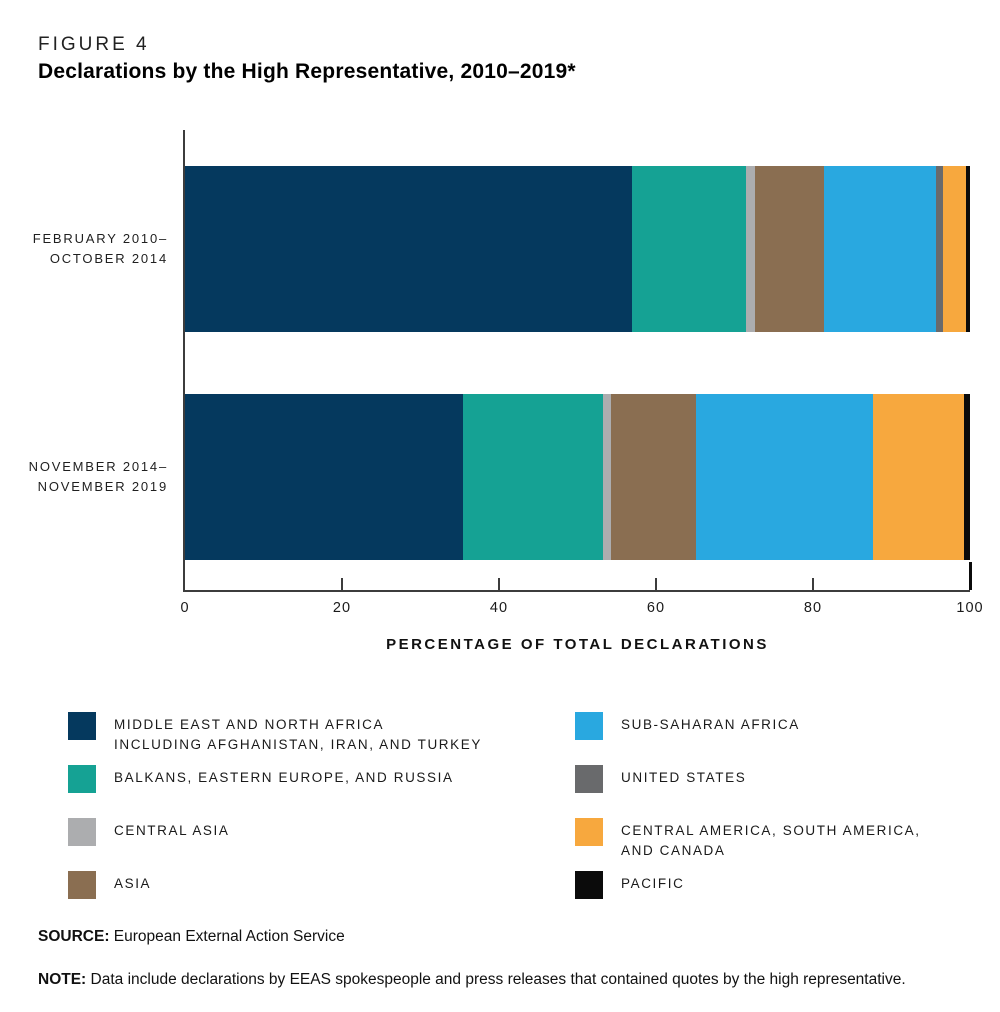 This screenshot has height=1012, width=1000. Describe the element at coordinates (710, 724) in the screenshot. I see `legend-label-sub-saharan-africa: SUB-SAHARAN AFRICA` at that location.